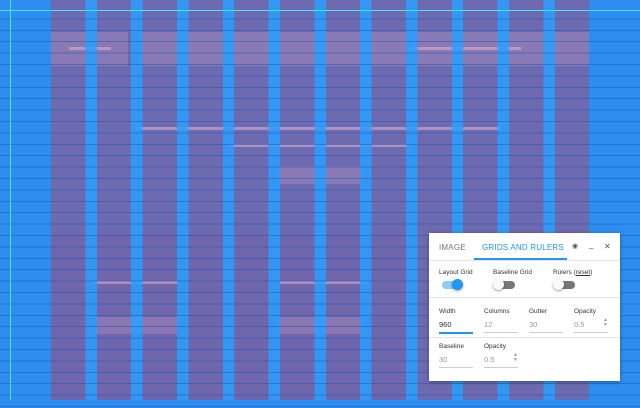 This screenshot has width=640, height=408. I want to click on vertical-ruler-line, so click(10, 200).